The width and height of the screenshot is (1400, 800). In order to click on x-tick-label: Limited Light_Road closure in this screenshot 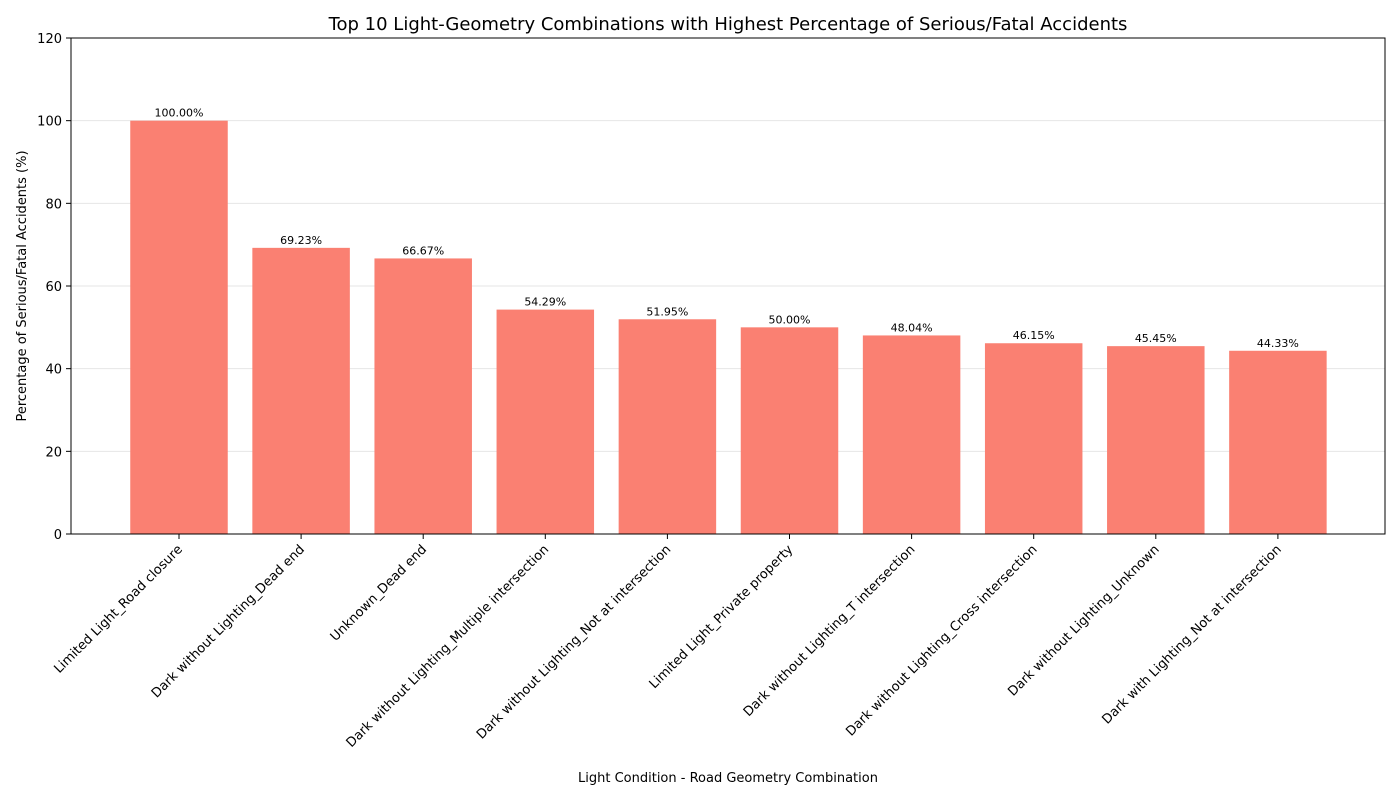, I will do `click(118, 609)`.